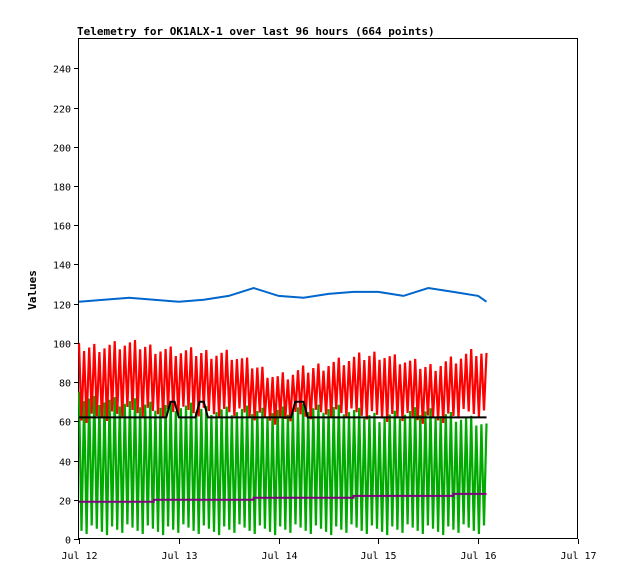  I want to click on y-tick-label: 180, so click(62, 188).